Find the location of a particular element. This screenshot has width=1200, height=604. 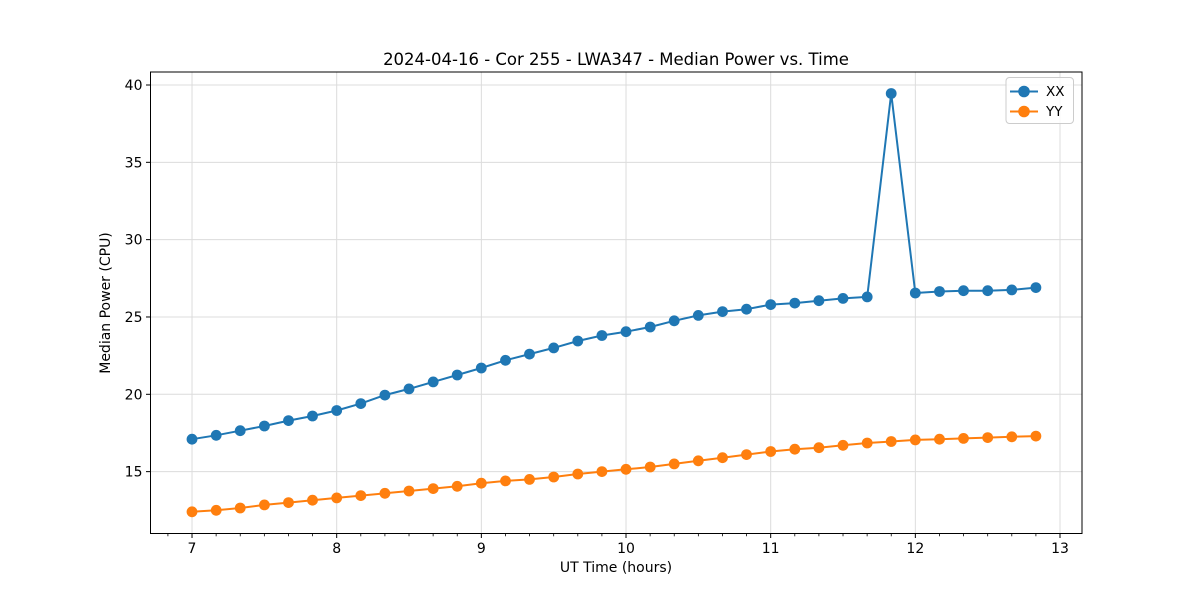

y-tick-label-20: 20 is located at coordinates (134, 395).